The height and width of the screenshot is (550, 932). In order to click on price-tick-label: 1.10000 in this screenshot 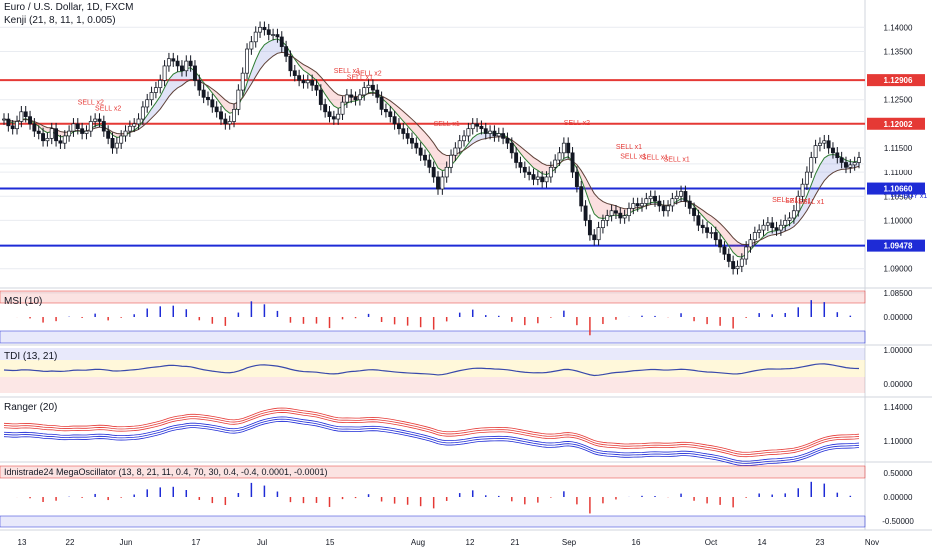, I will do `click(898, 220)`.